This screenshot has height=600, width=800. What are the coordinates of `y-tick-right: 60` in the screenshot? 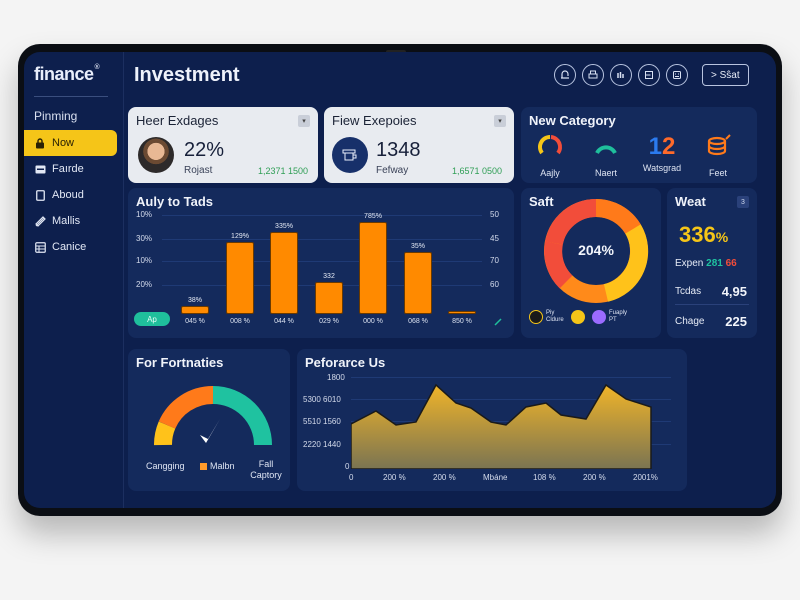 It's located at (494, 284).